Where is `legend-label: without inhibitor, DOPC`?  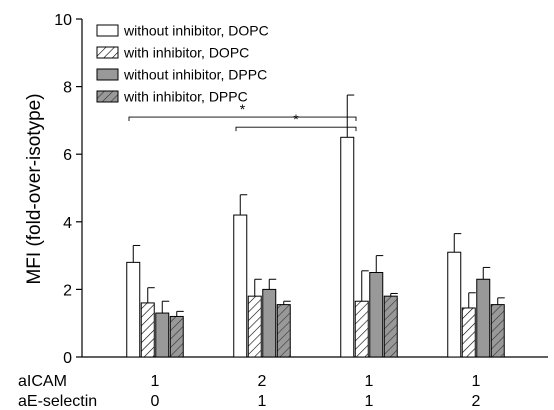
legend-label: without inhibitor, DOPC is located at coordinates (196, 31).